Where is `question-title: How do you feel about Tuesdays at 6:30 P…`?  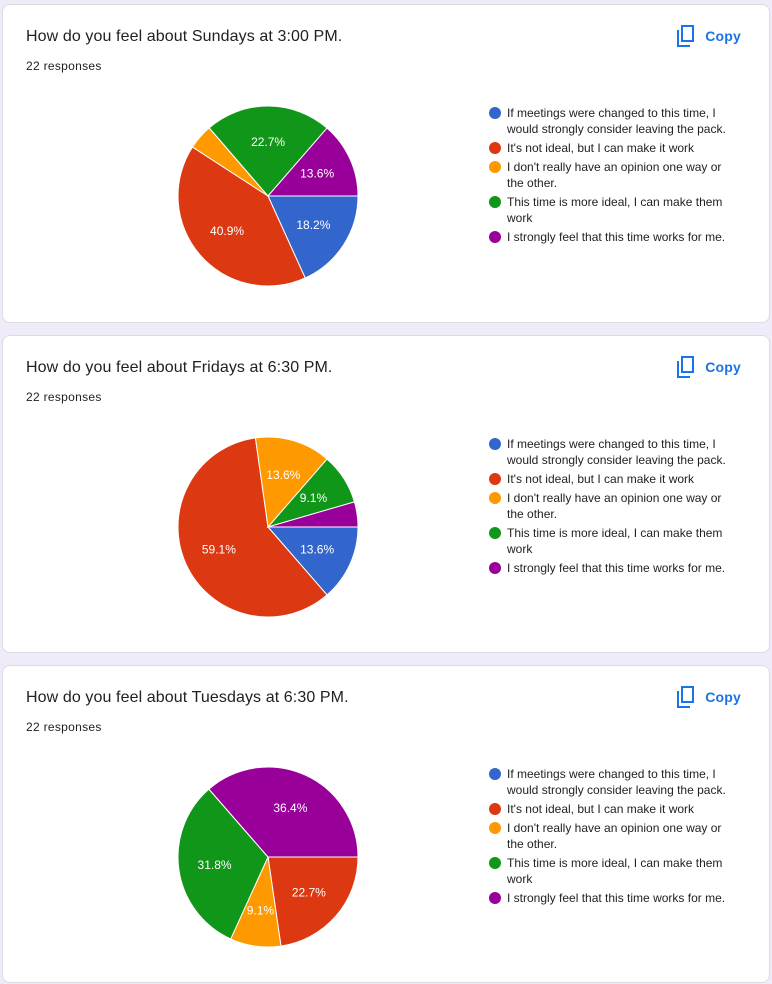 question-title: How do you feel about Tuesdays at 6:30 P… is located at coordinates (187, 697).